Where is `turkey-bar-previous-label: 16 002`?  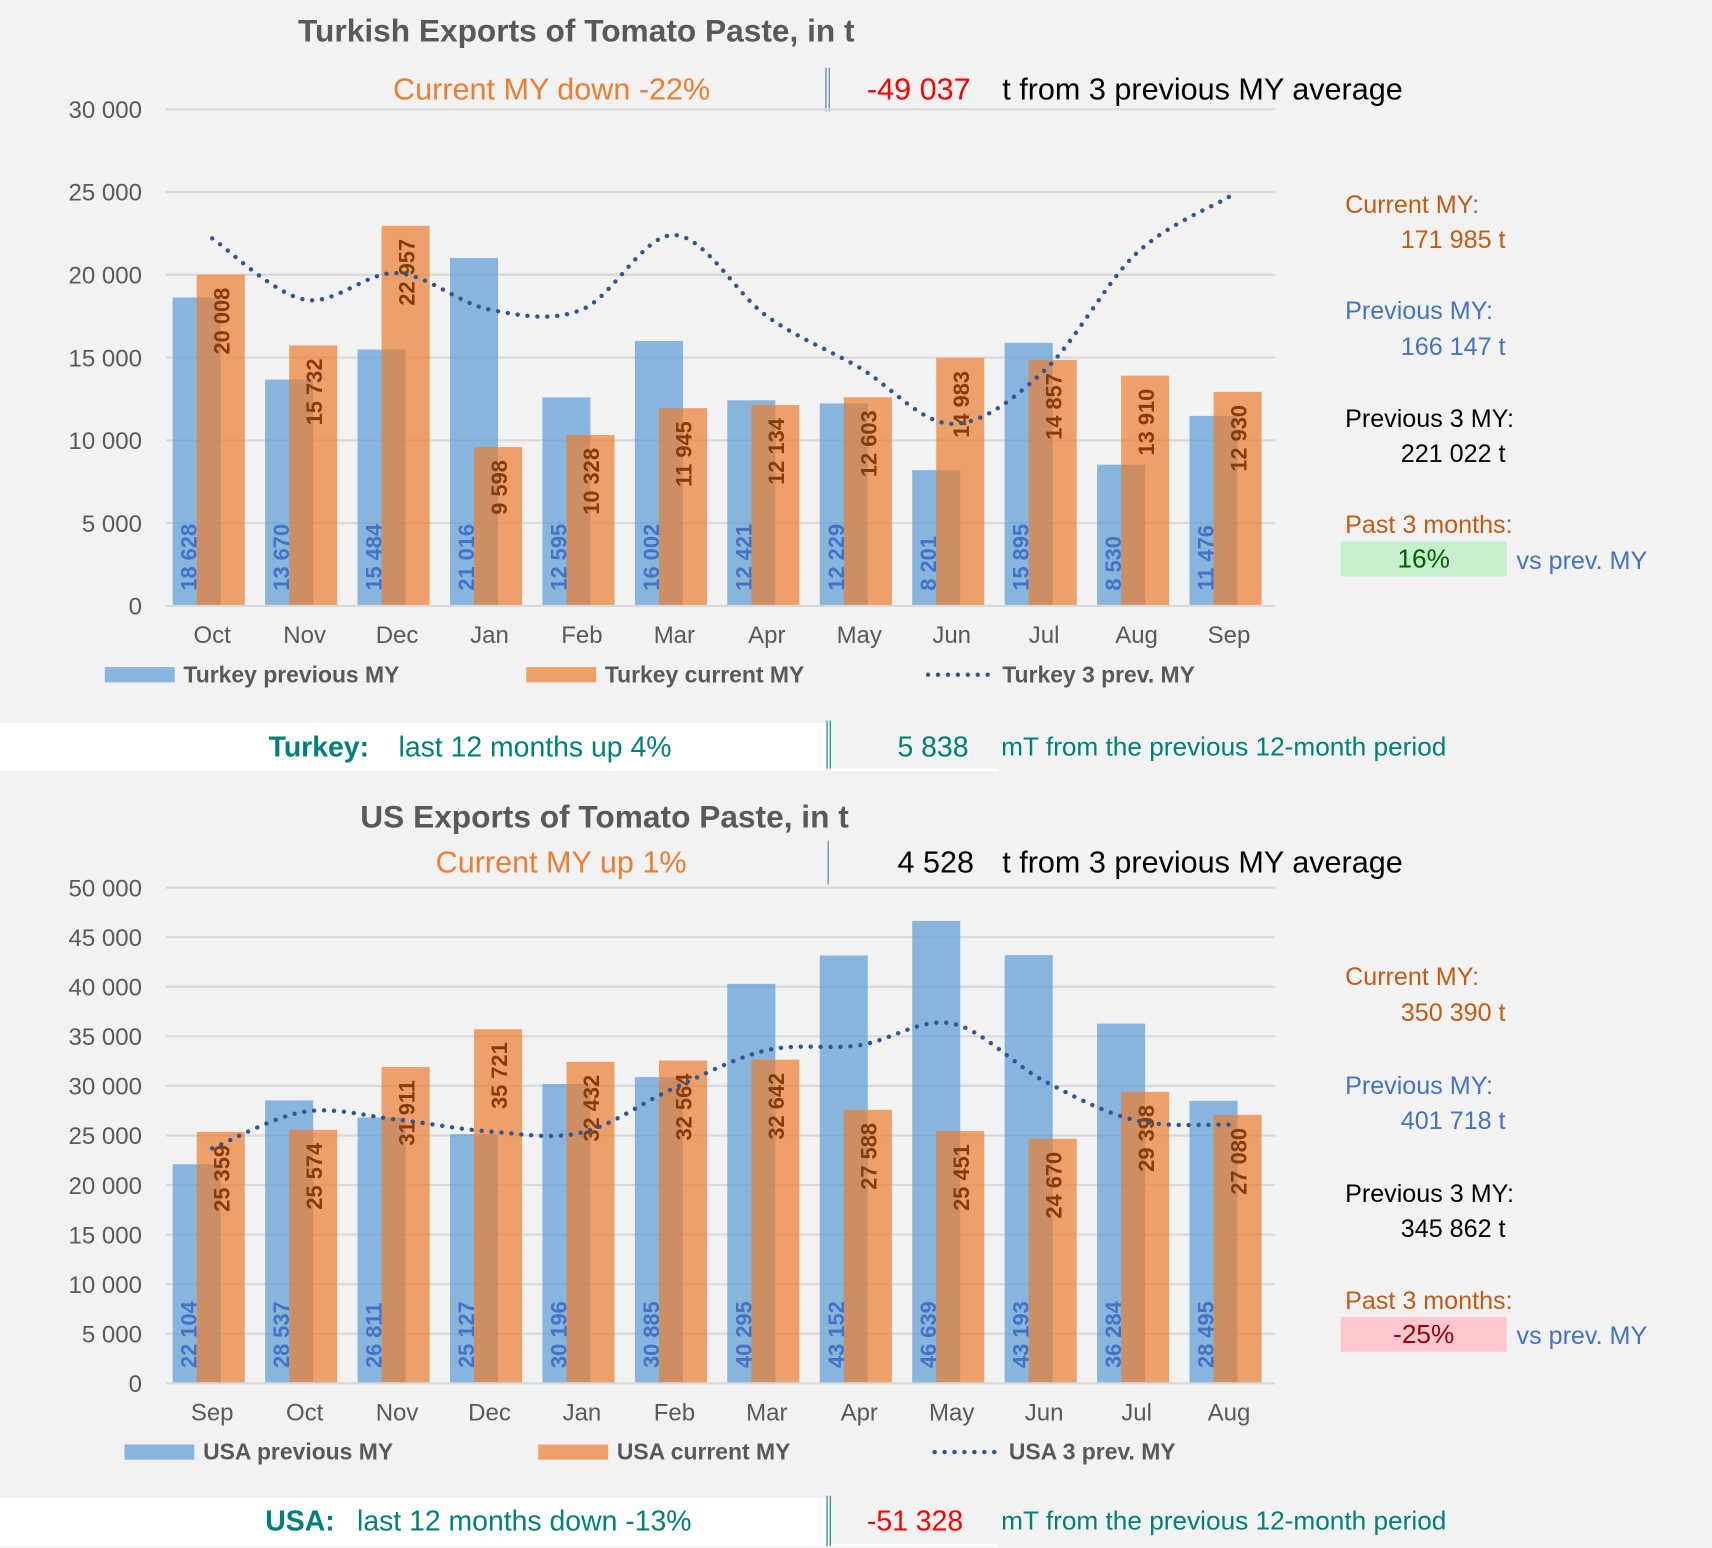
turkey-bar-previous-label: 16 002 is located at coordinates (651, 557).